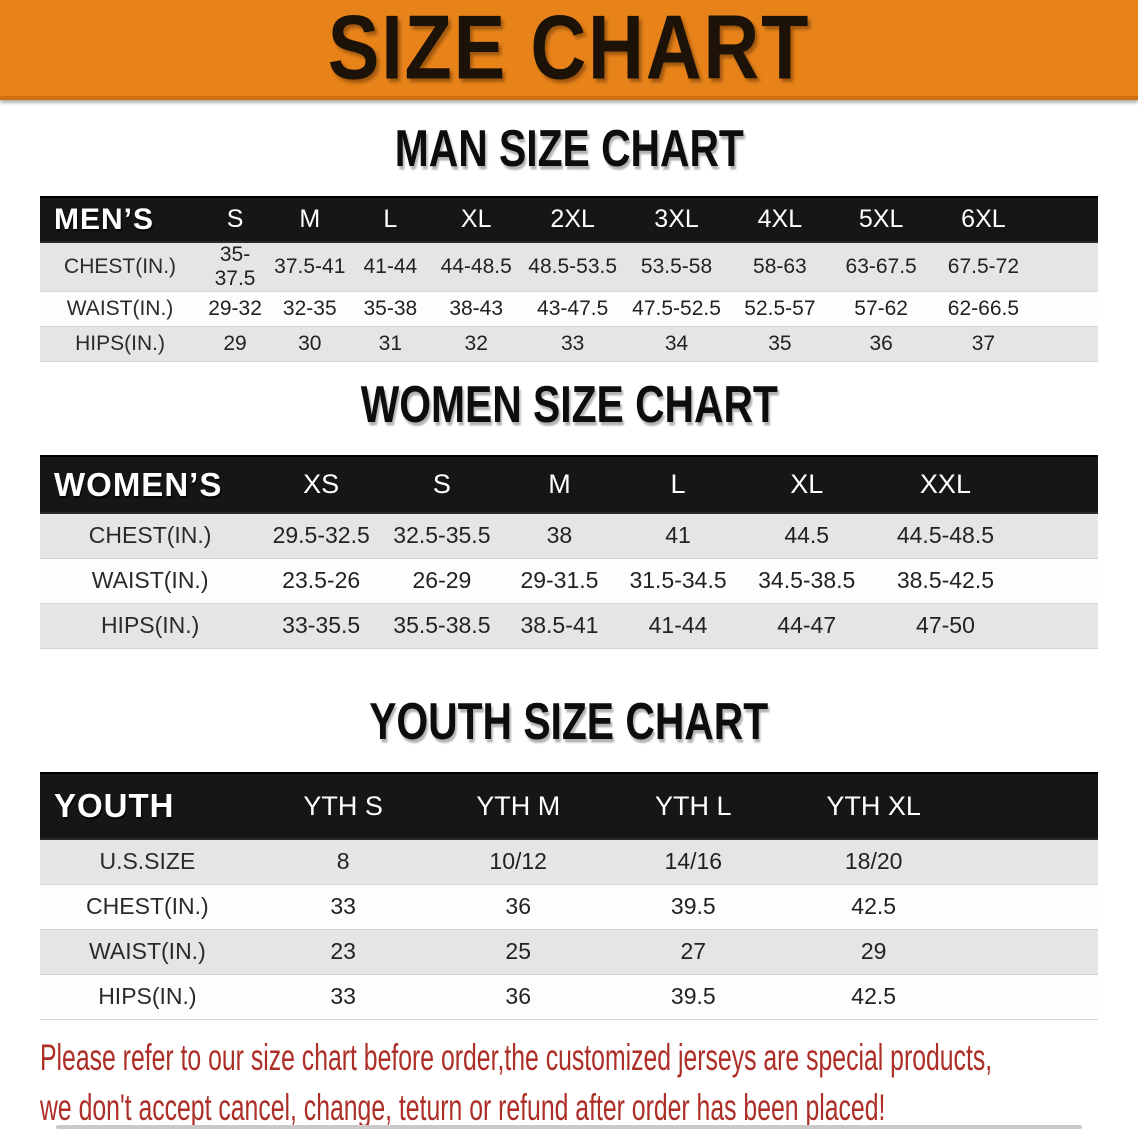 This screenshot has width=1138, height=1133. Describe the element at coordinates (569, 344) in the screenshot. I see `men-row-hipsin: HIPS(IN.) 29 30 31 32 33 34 35 36 37` at that location.